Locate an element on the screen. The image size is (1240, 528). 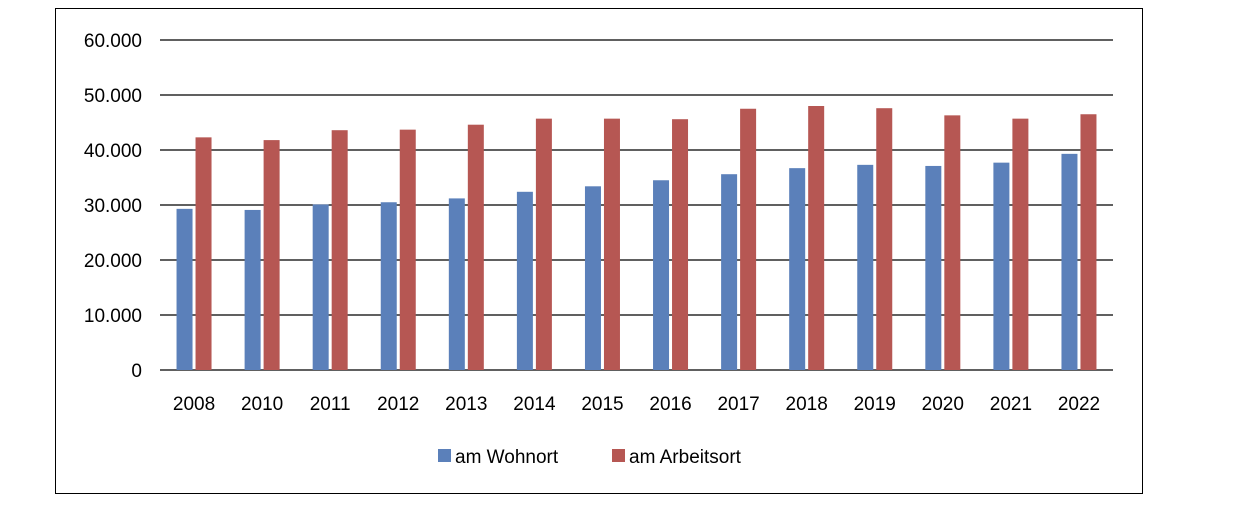
y-tick-label: 40.000 is located at coordinates (113, 151).